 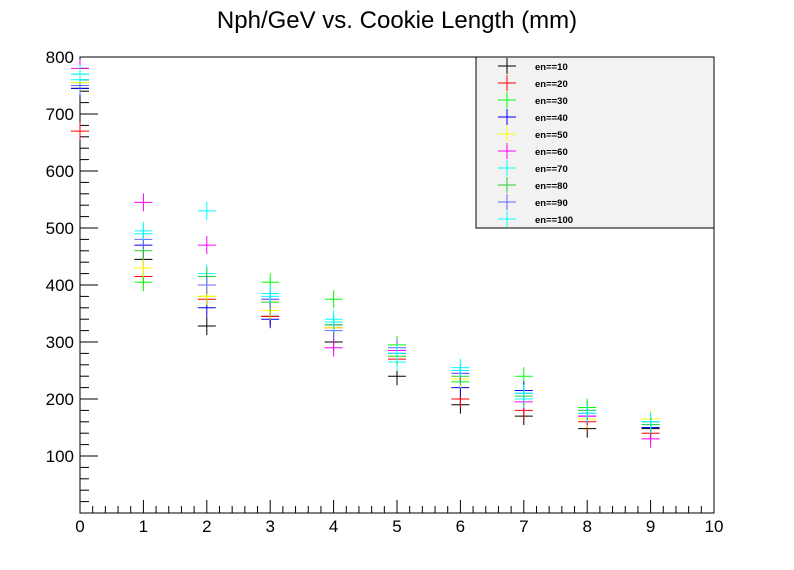 What do you see at coordinates (460, 526) in the screenshot?
I see `x-tick-label: 6` at bounding box center [460, 526].